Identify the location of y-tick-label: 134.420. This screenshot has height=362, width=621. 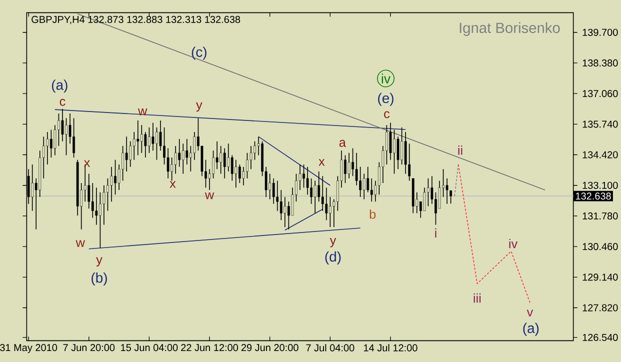
(600, 154).